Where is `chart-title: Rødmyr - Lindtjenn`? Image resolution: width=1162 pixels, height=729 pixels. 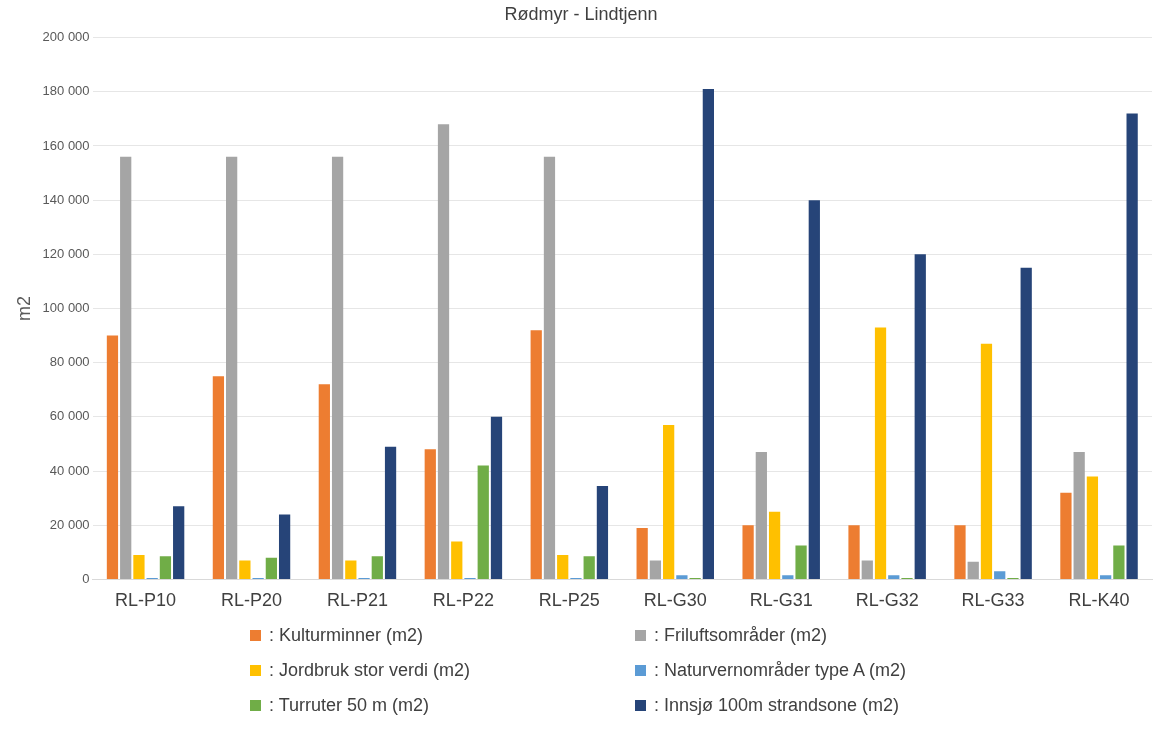 chart-title: Rødmyr - Lindtjenn is located at coordinates (581, 13).